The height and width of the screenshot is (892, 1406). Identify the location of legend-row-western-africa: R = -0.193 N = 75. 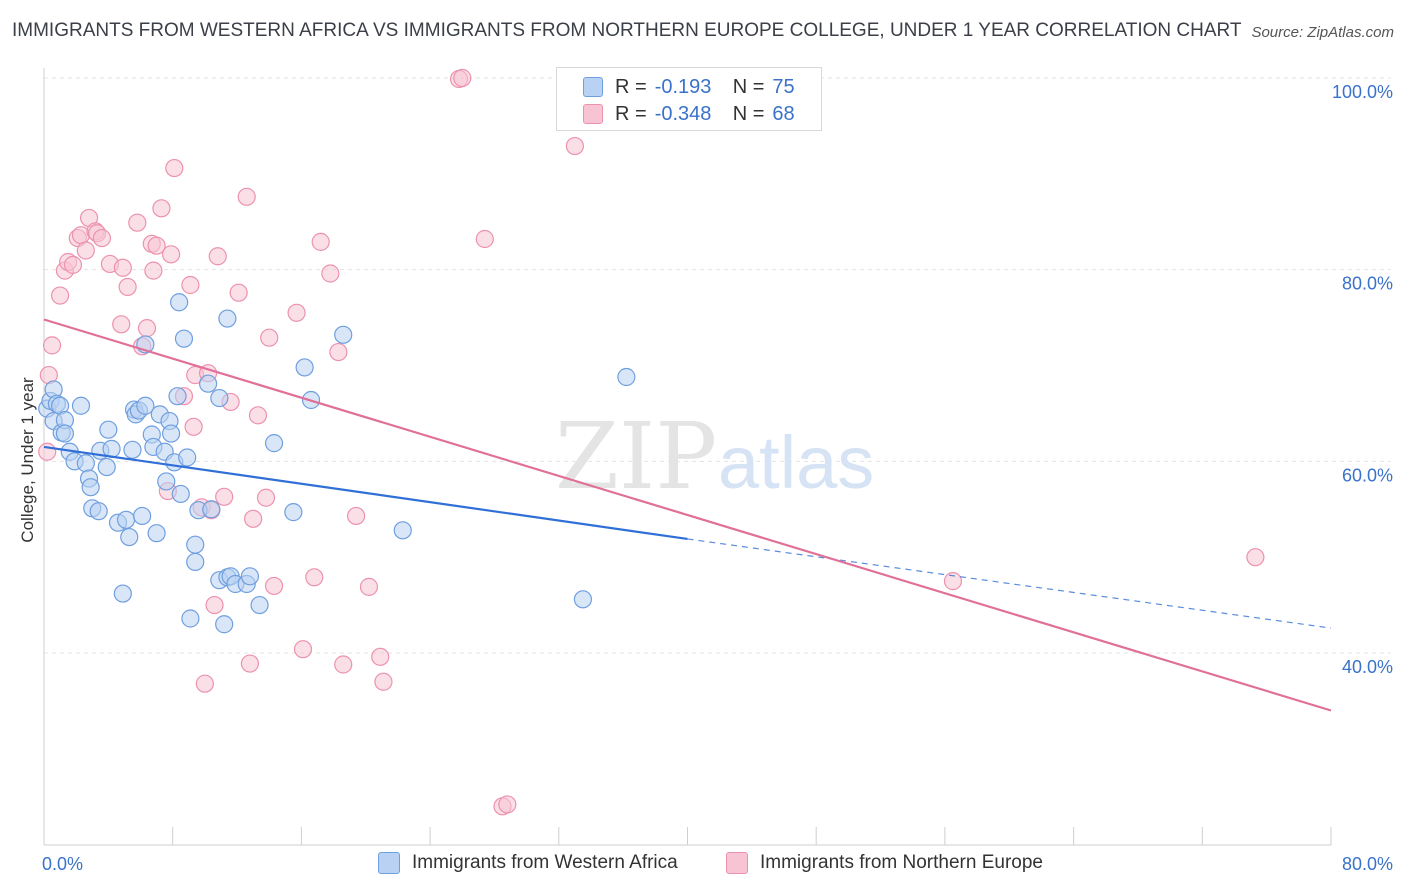
(689, 87).